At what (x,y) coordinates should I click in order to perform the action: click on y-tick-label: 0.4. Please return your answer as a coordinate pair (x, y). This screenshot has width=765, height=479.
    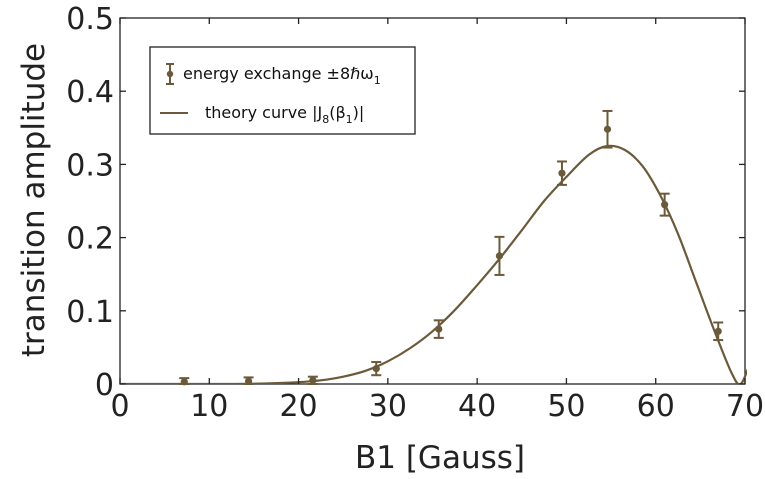
    Looking at the image, I should click on (90, 92).